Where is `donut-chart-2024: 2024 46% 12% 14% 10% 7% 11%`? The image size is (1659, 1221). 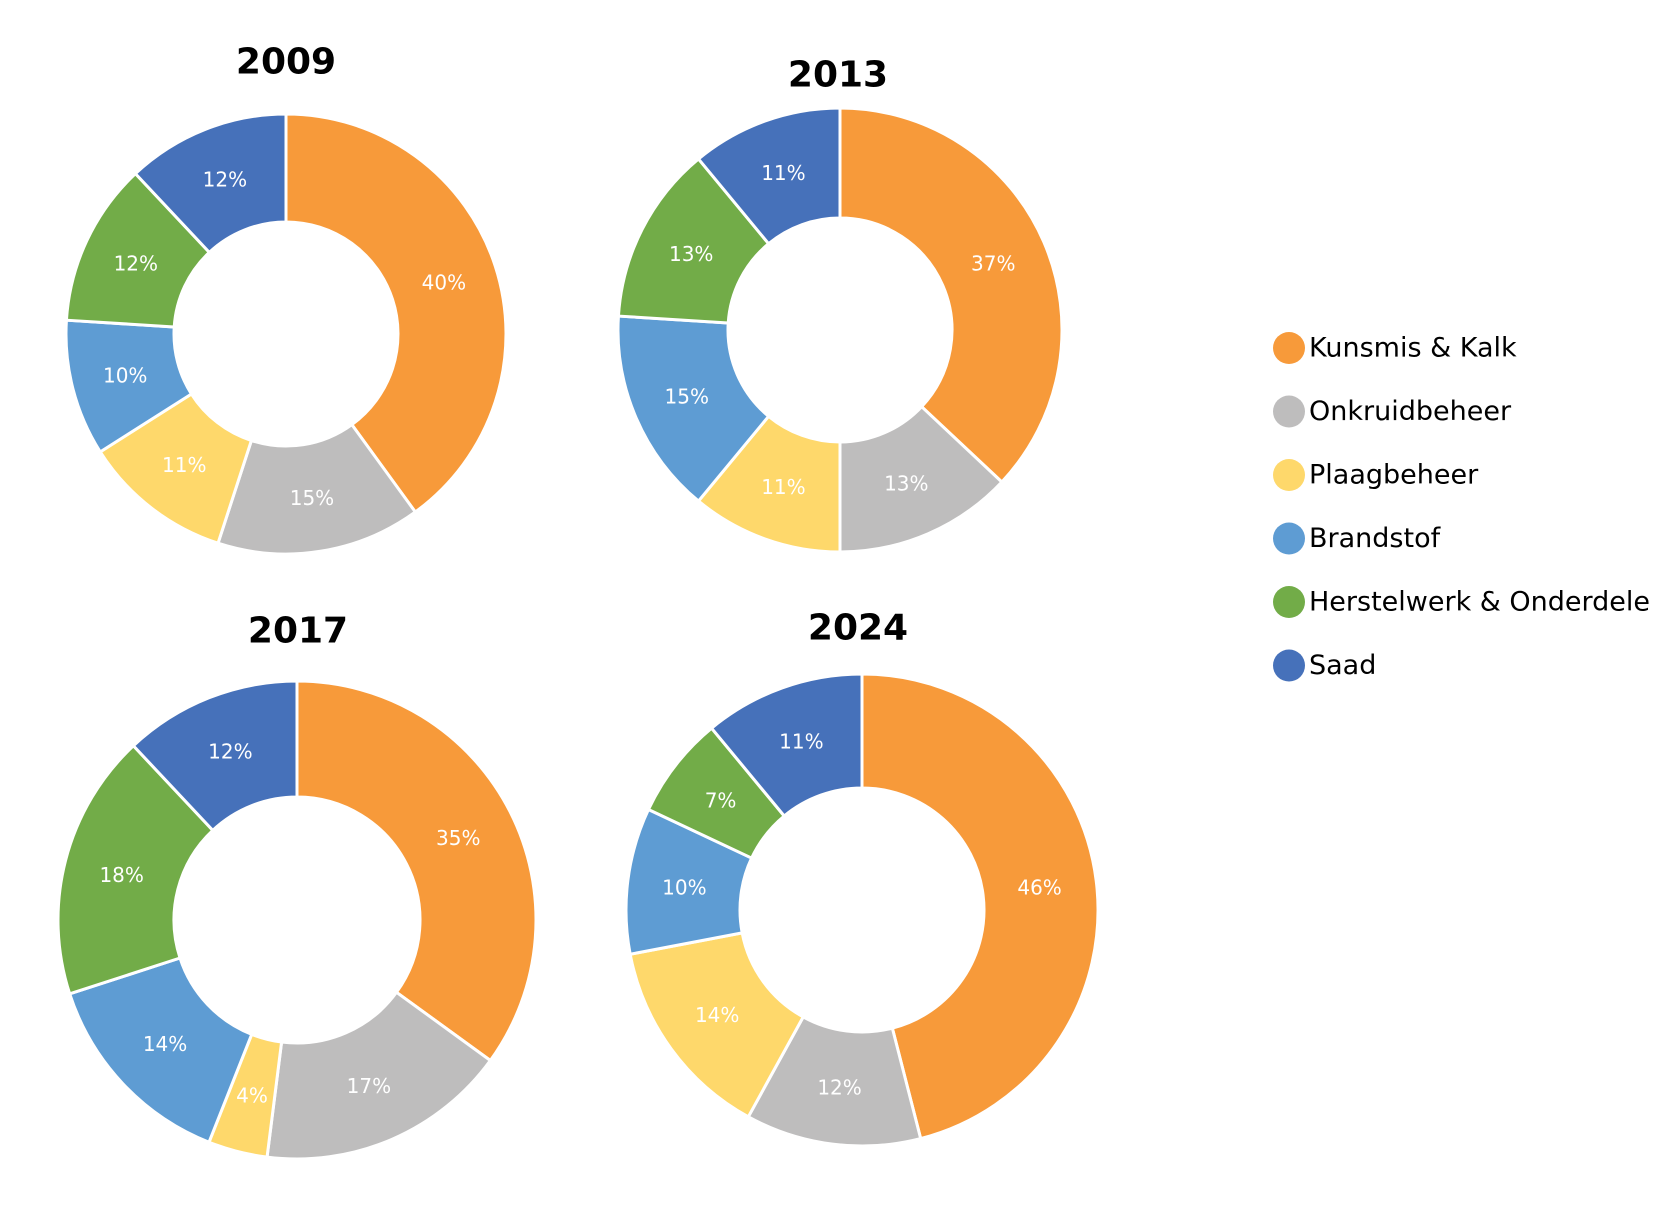
donut-chart-2024: 2024 46% 12% 14% 10% 7% 11% is located at coordinates (862, 878).